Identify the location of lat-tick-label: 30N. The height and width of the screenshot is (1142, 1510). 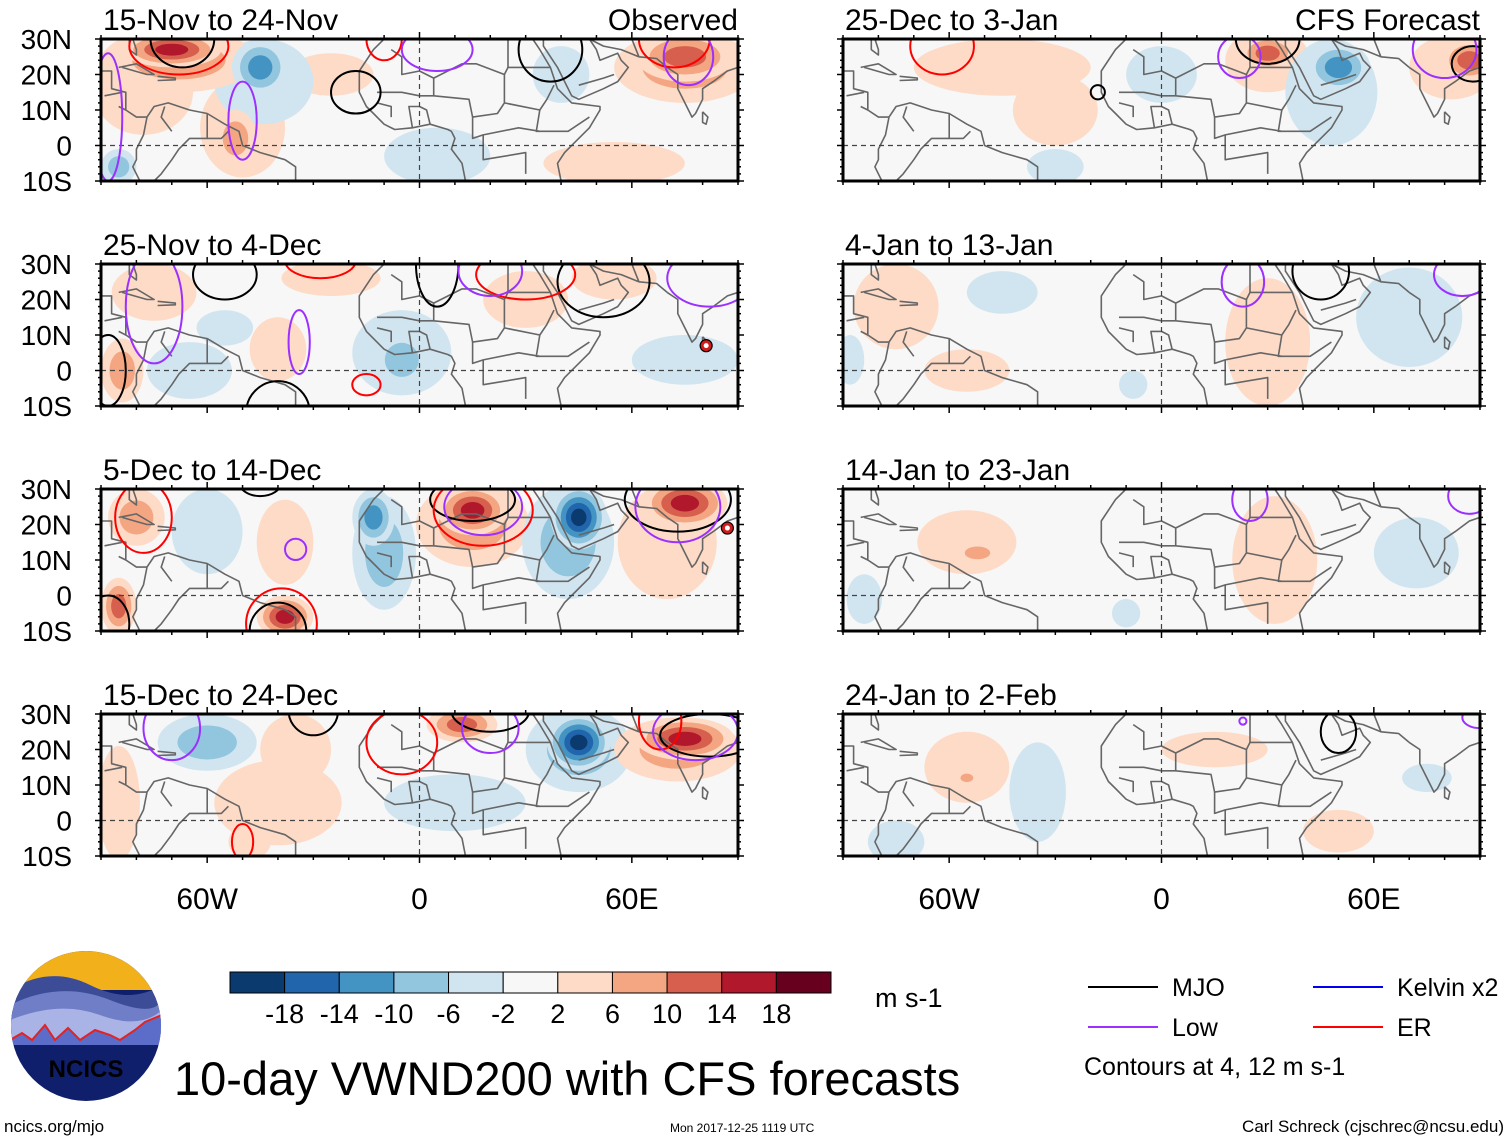
(46, 714).